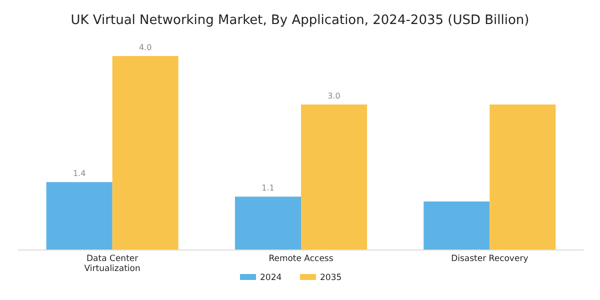  Describe the element at coordinates (489, 259) in the screenshot. I see `x-tick-label: Disaster Recovery` at that location.